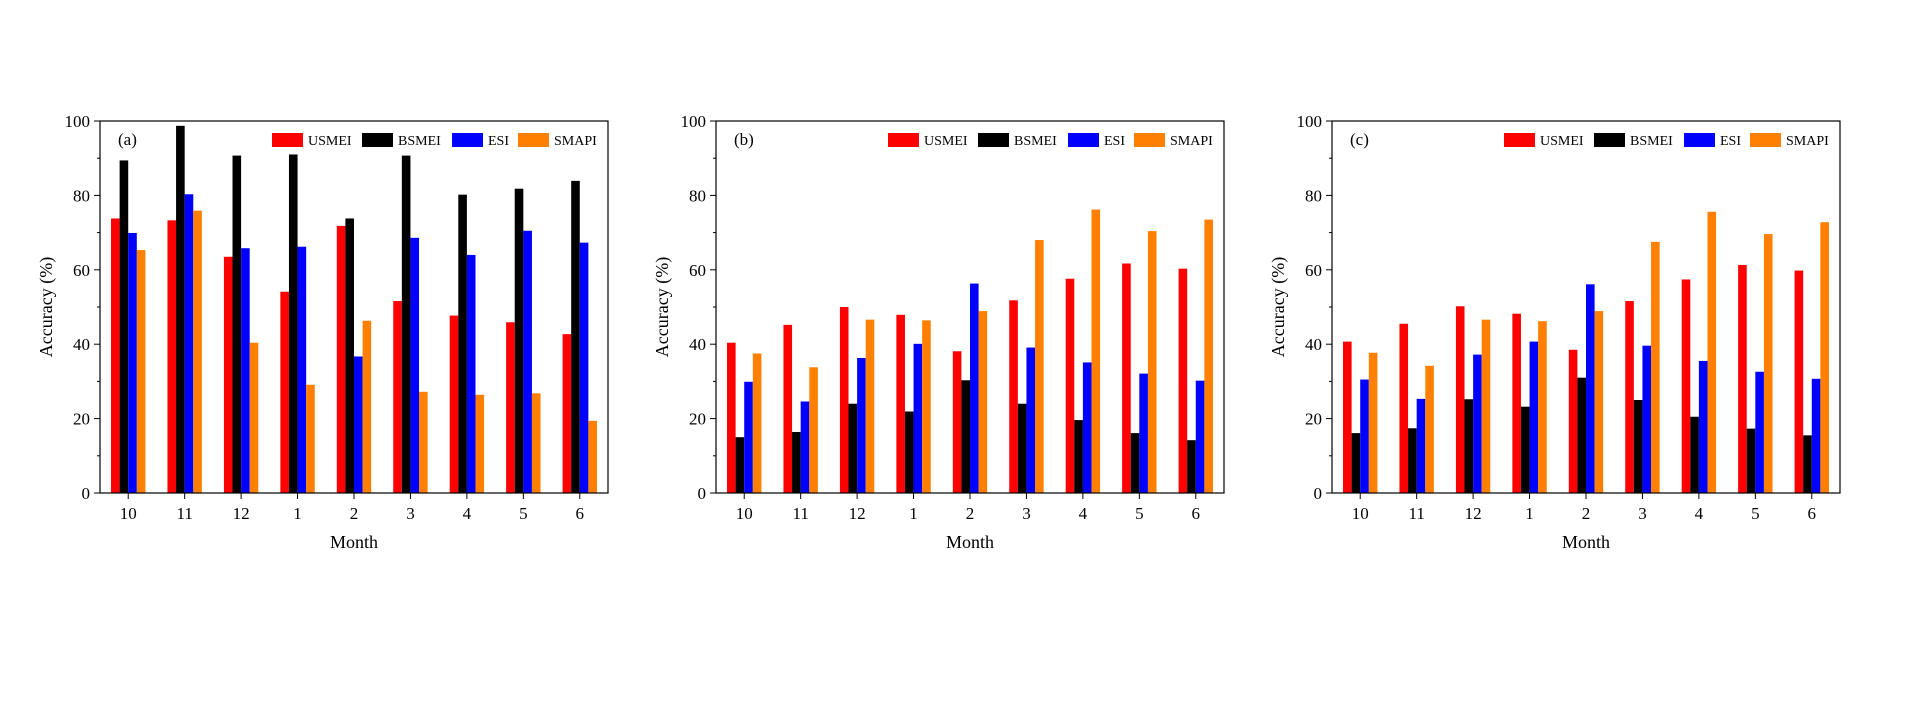  Describe the element at coordinates (410, 513) in the screenshot. I see `x-tick-label: 3` at that location.